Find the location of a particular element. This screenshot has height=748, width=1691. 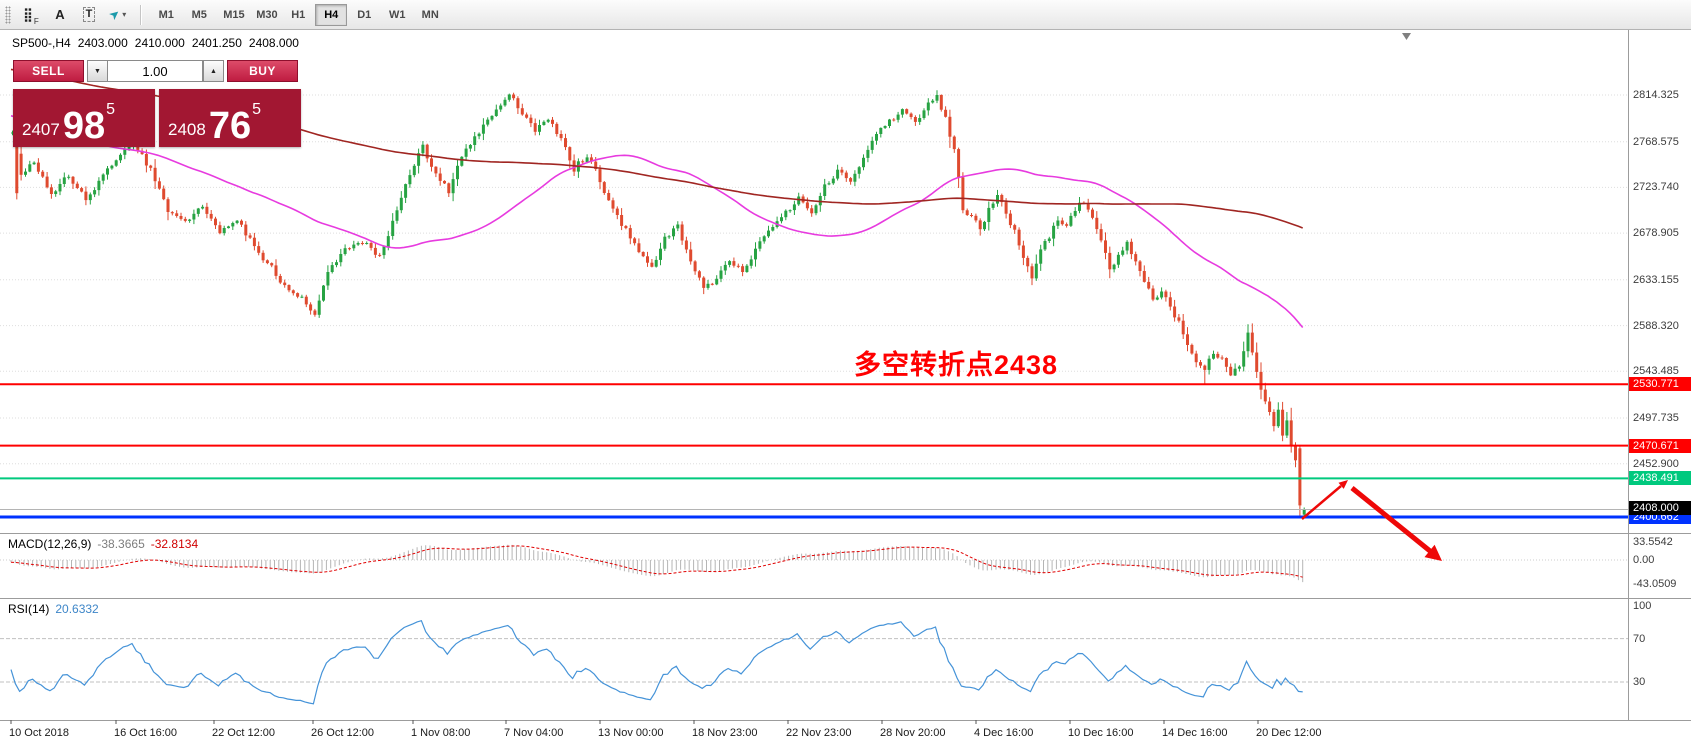

rsi-indicator-label: RSI(14) 20.6332 is located at coordinates (56, 609).